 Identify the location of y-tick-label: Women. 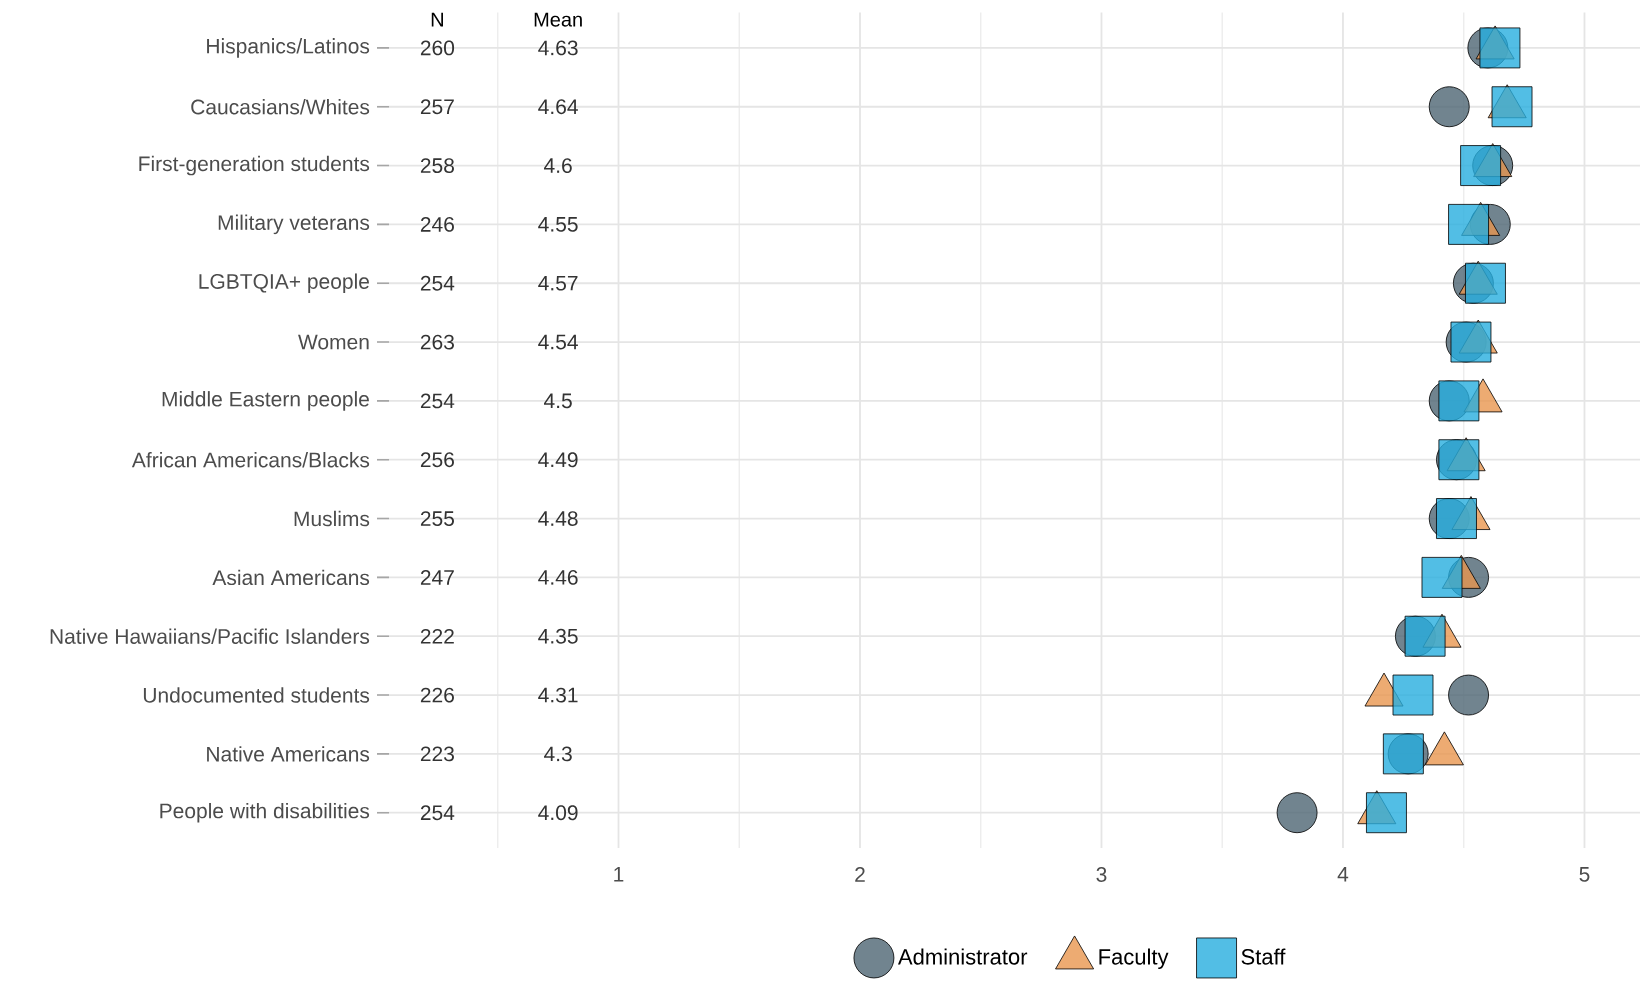
(333, 342).